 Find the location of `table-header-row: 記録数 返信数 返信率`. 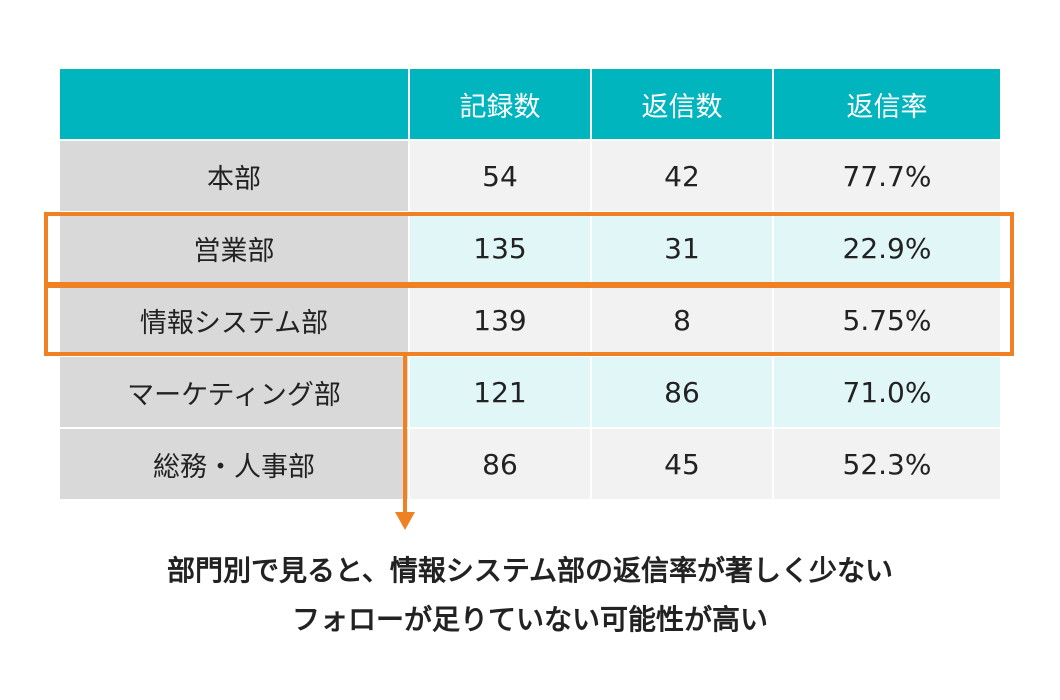

table-header-row: 記録数 返信数 返信率 is located at coordinates (530, 105).